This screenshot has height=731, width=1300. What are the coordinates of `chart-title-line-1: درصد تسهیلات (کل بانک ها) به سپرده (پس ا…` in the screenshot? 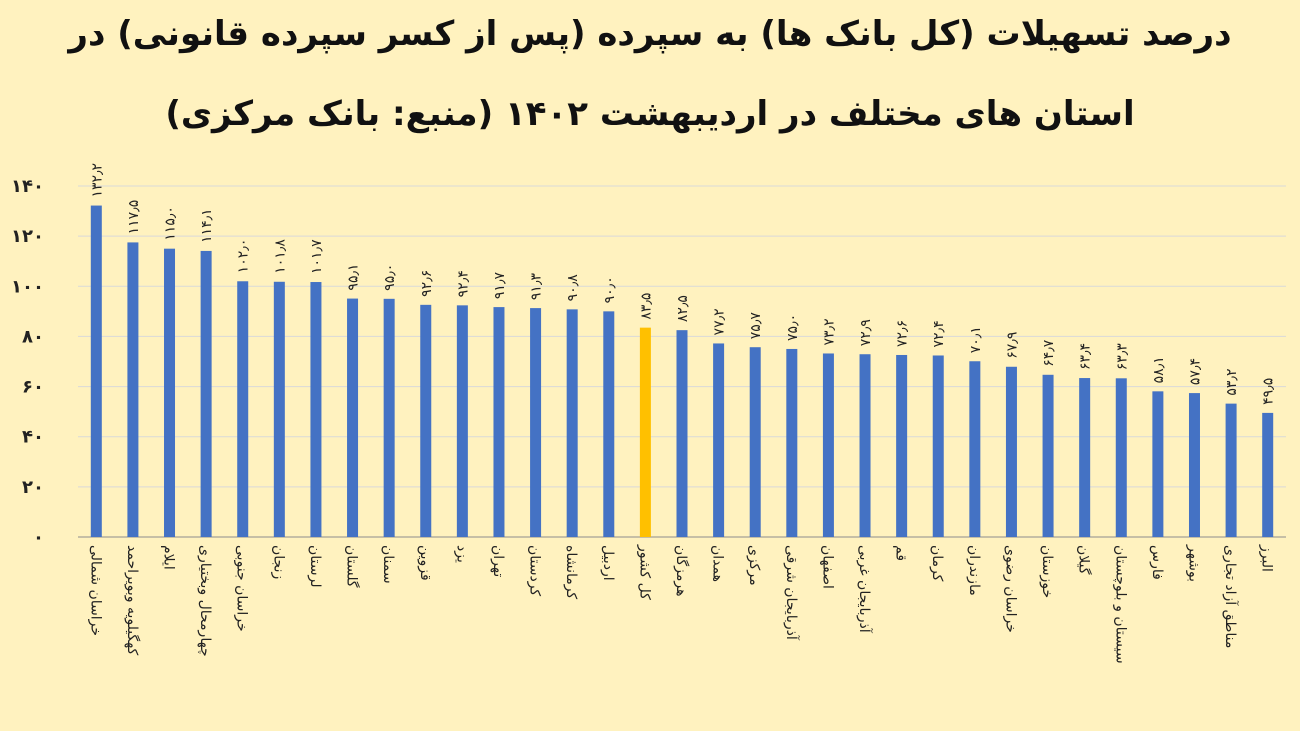 It's located at (650, 34).